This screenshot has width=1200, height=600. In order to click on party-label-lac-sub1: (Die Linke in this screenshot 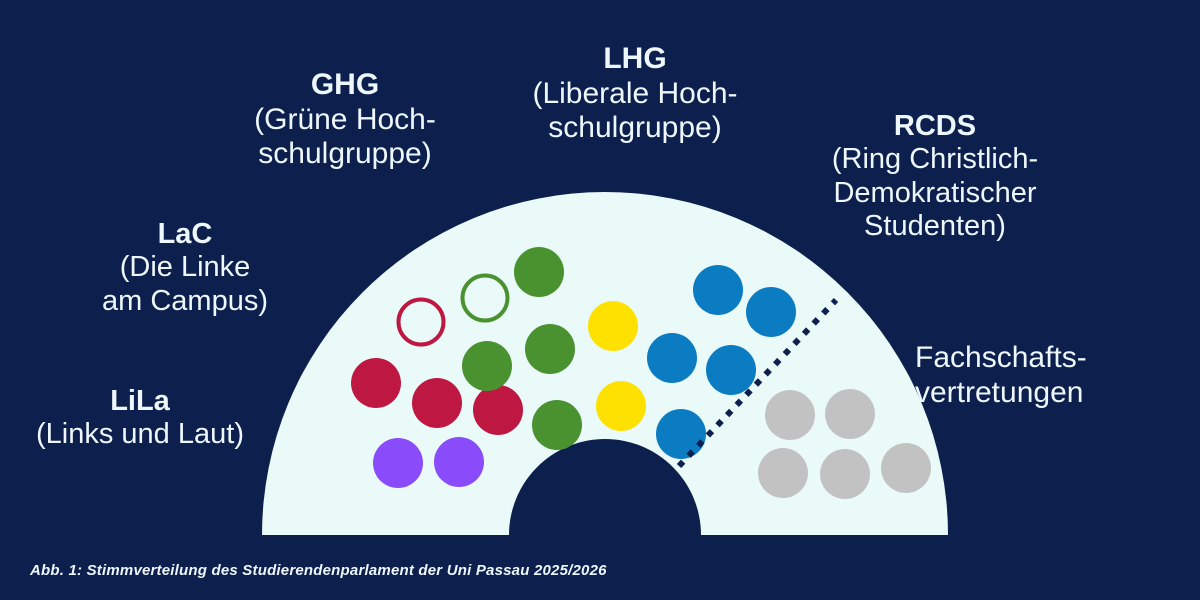, I will do `click(185, 267)`.